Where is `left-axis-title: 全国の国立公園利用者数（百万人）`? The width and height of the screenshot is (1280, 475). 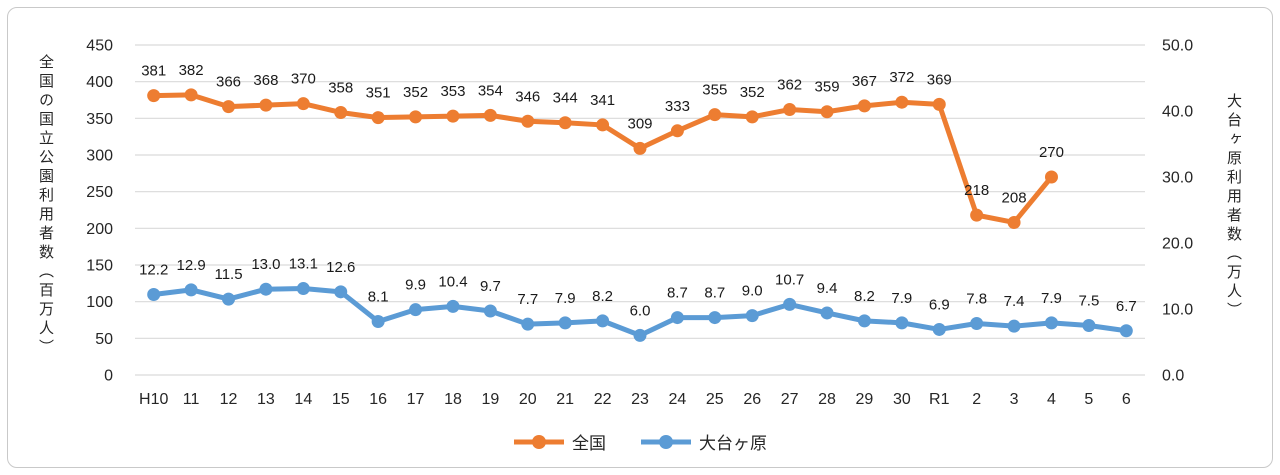 left-axis-title: 全国の国立公園利用者数（百万人） is located at coordinates (45, 206).